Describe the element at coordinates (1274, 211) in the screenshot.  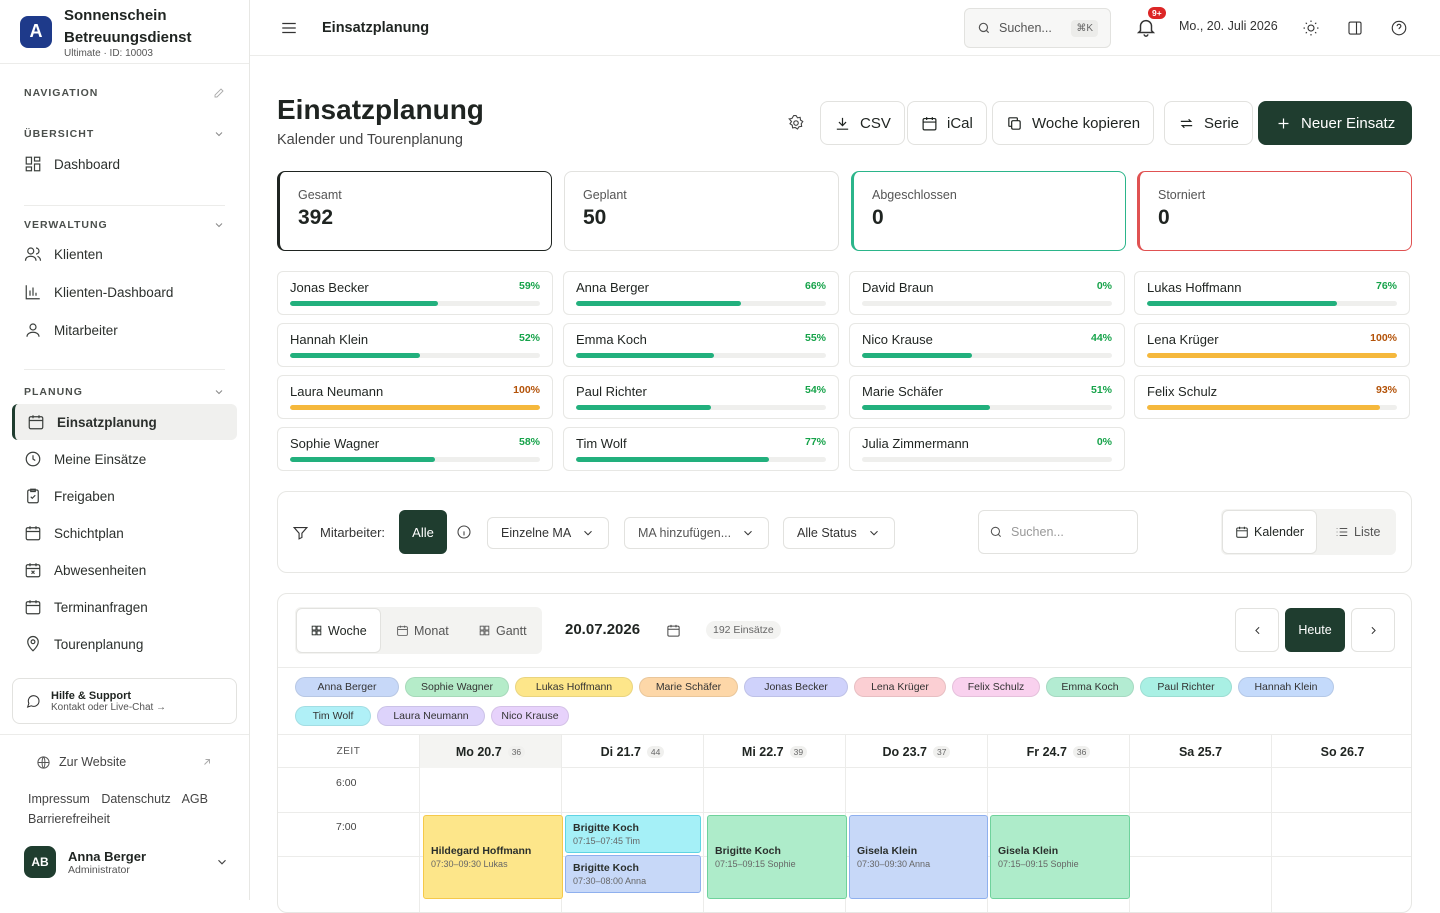
I see `stat-card-cancelled: Storniert 0` at that location.